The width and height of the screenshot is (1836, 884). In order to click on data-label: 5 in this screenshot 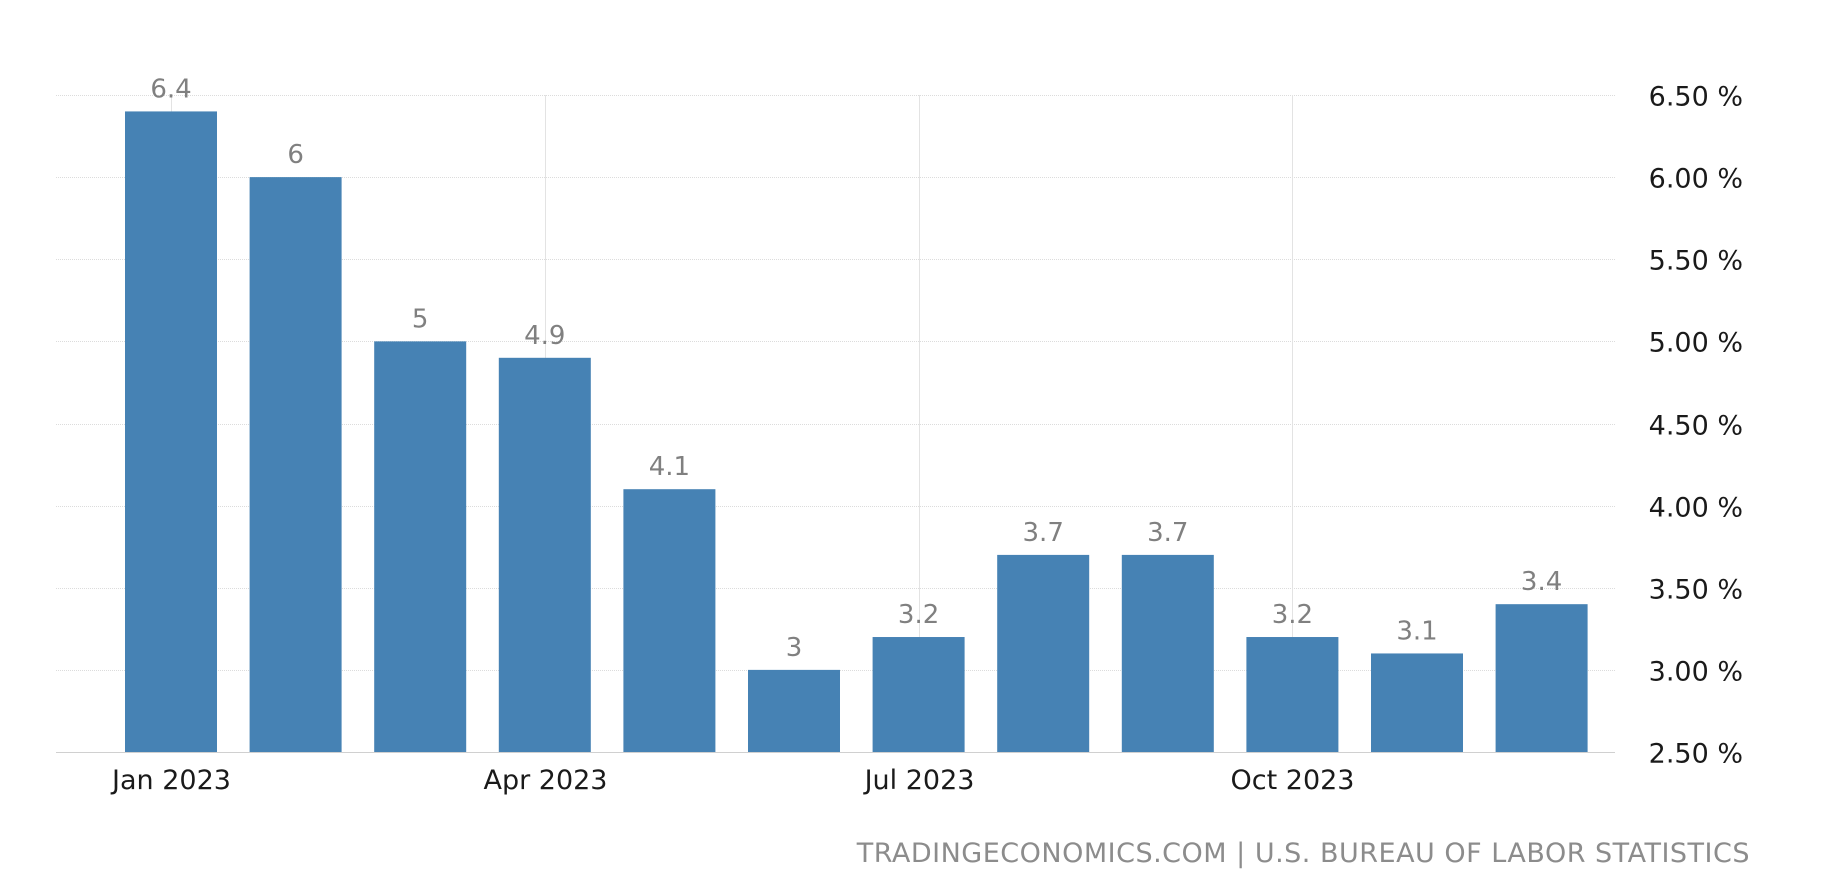, I will do `click(420, 319)`.